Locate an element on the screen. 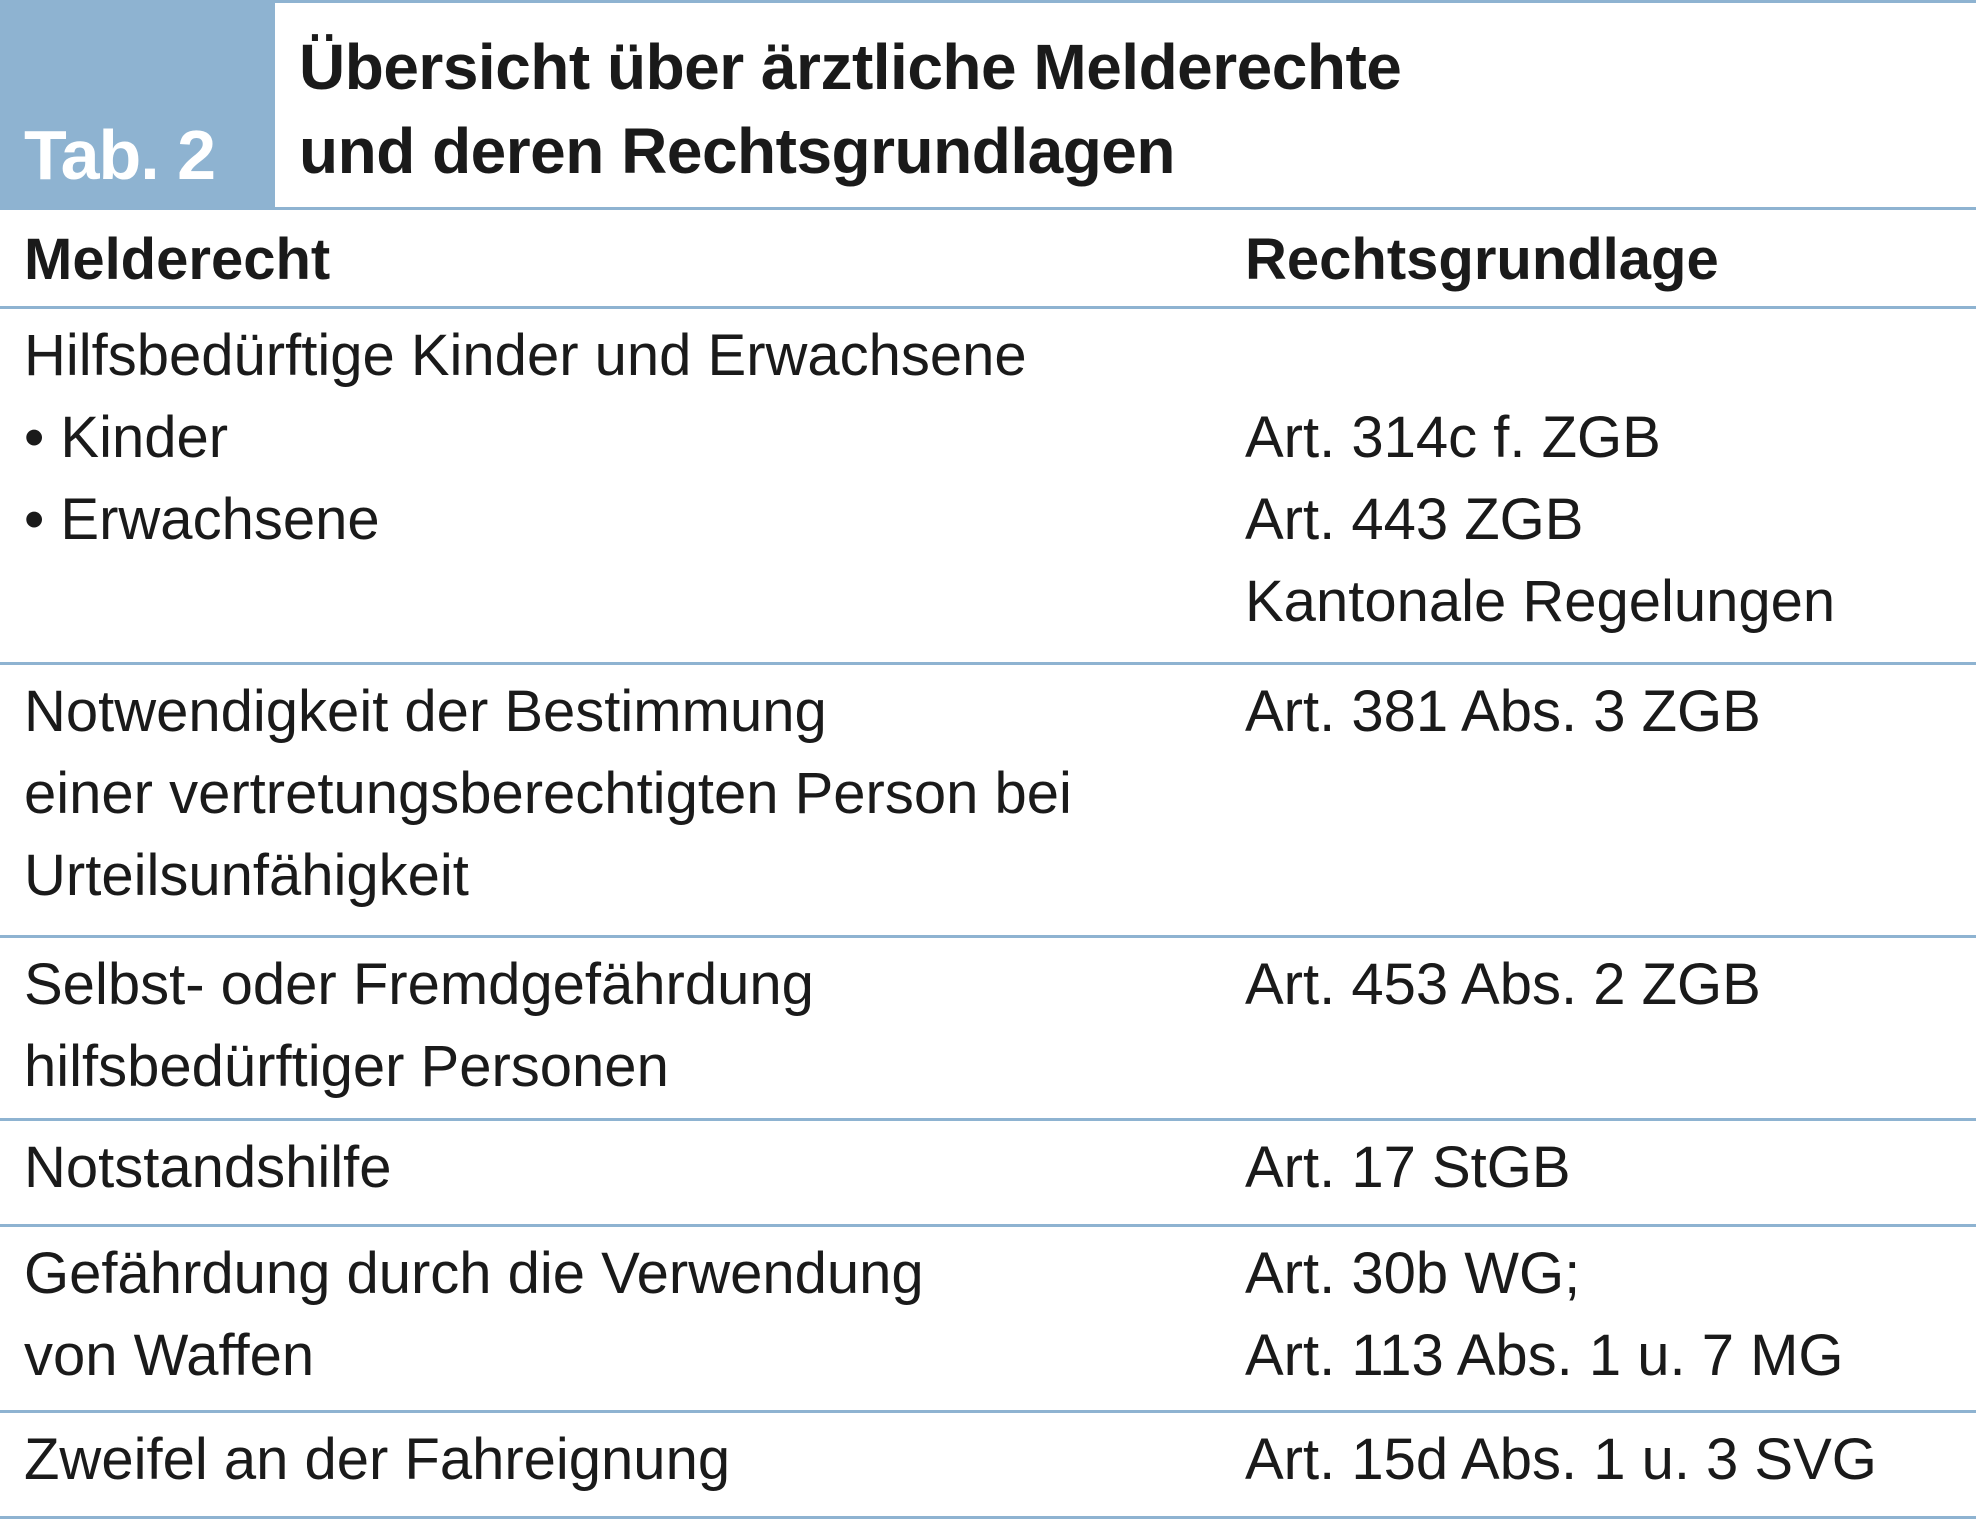 This screenshot has height=1538, width=1976. column-header-melderecht: Melderecht is located at coordinates (177, 259).